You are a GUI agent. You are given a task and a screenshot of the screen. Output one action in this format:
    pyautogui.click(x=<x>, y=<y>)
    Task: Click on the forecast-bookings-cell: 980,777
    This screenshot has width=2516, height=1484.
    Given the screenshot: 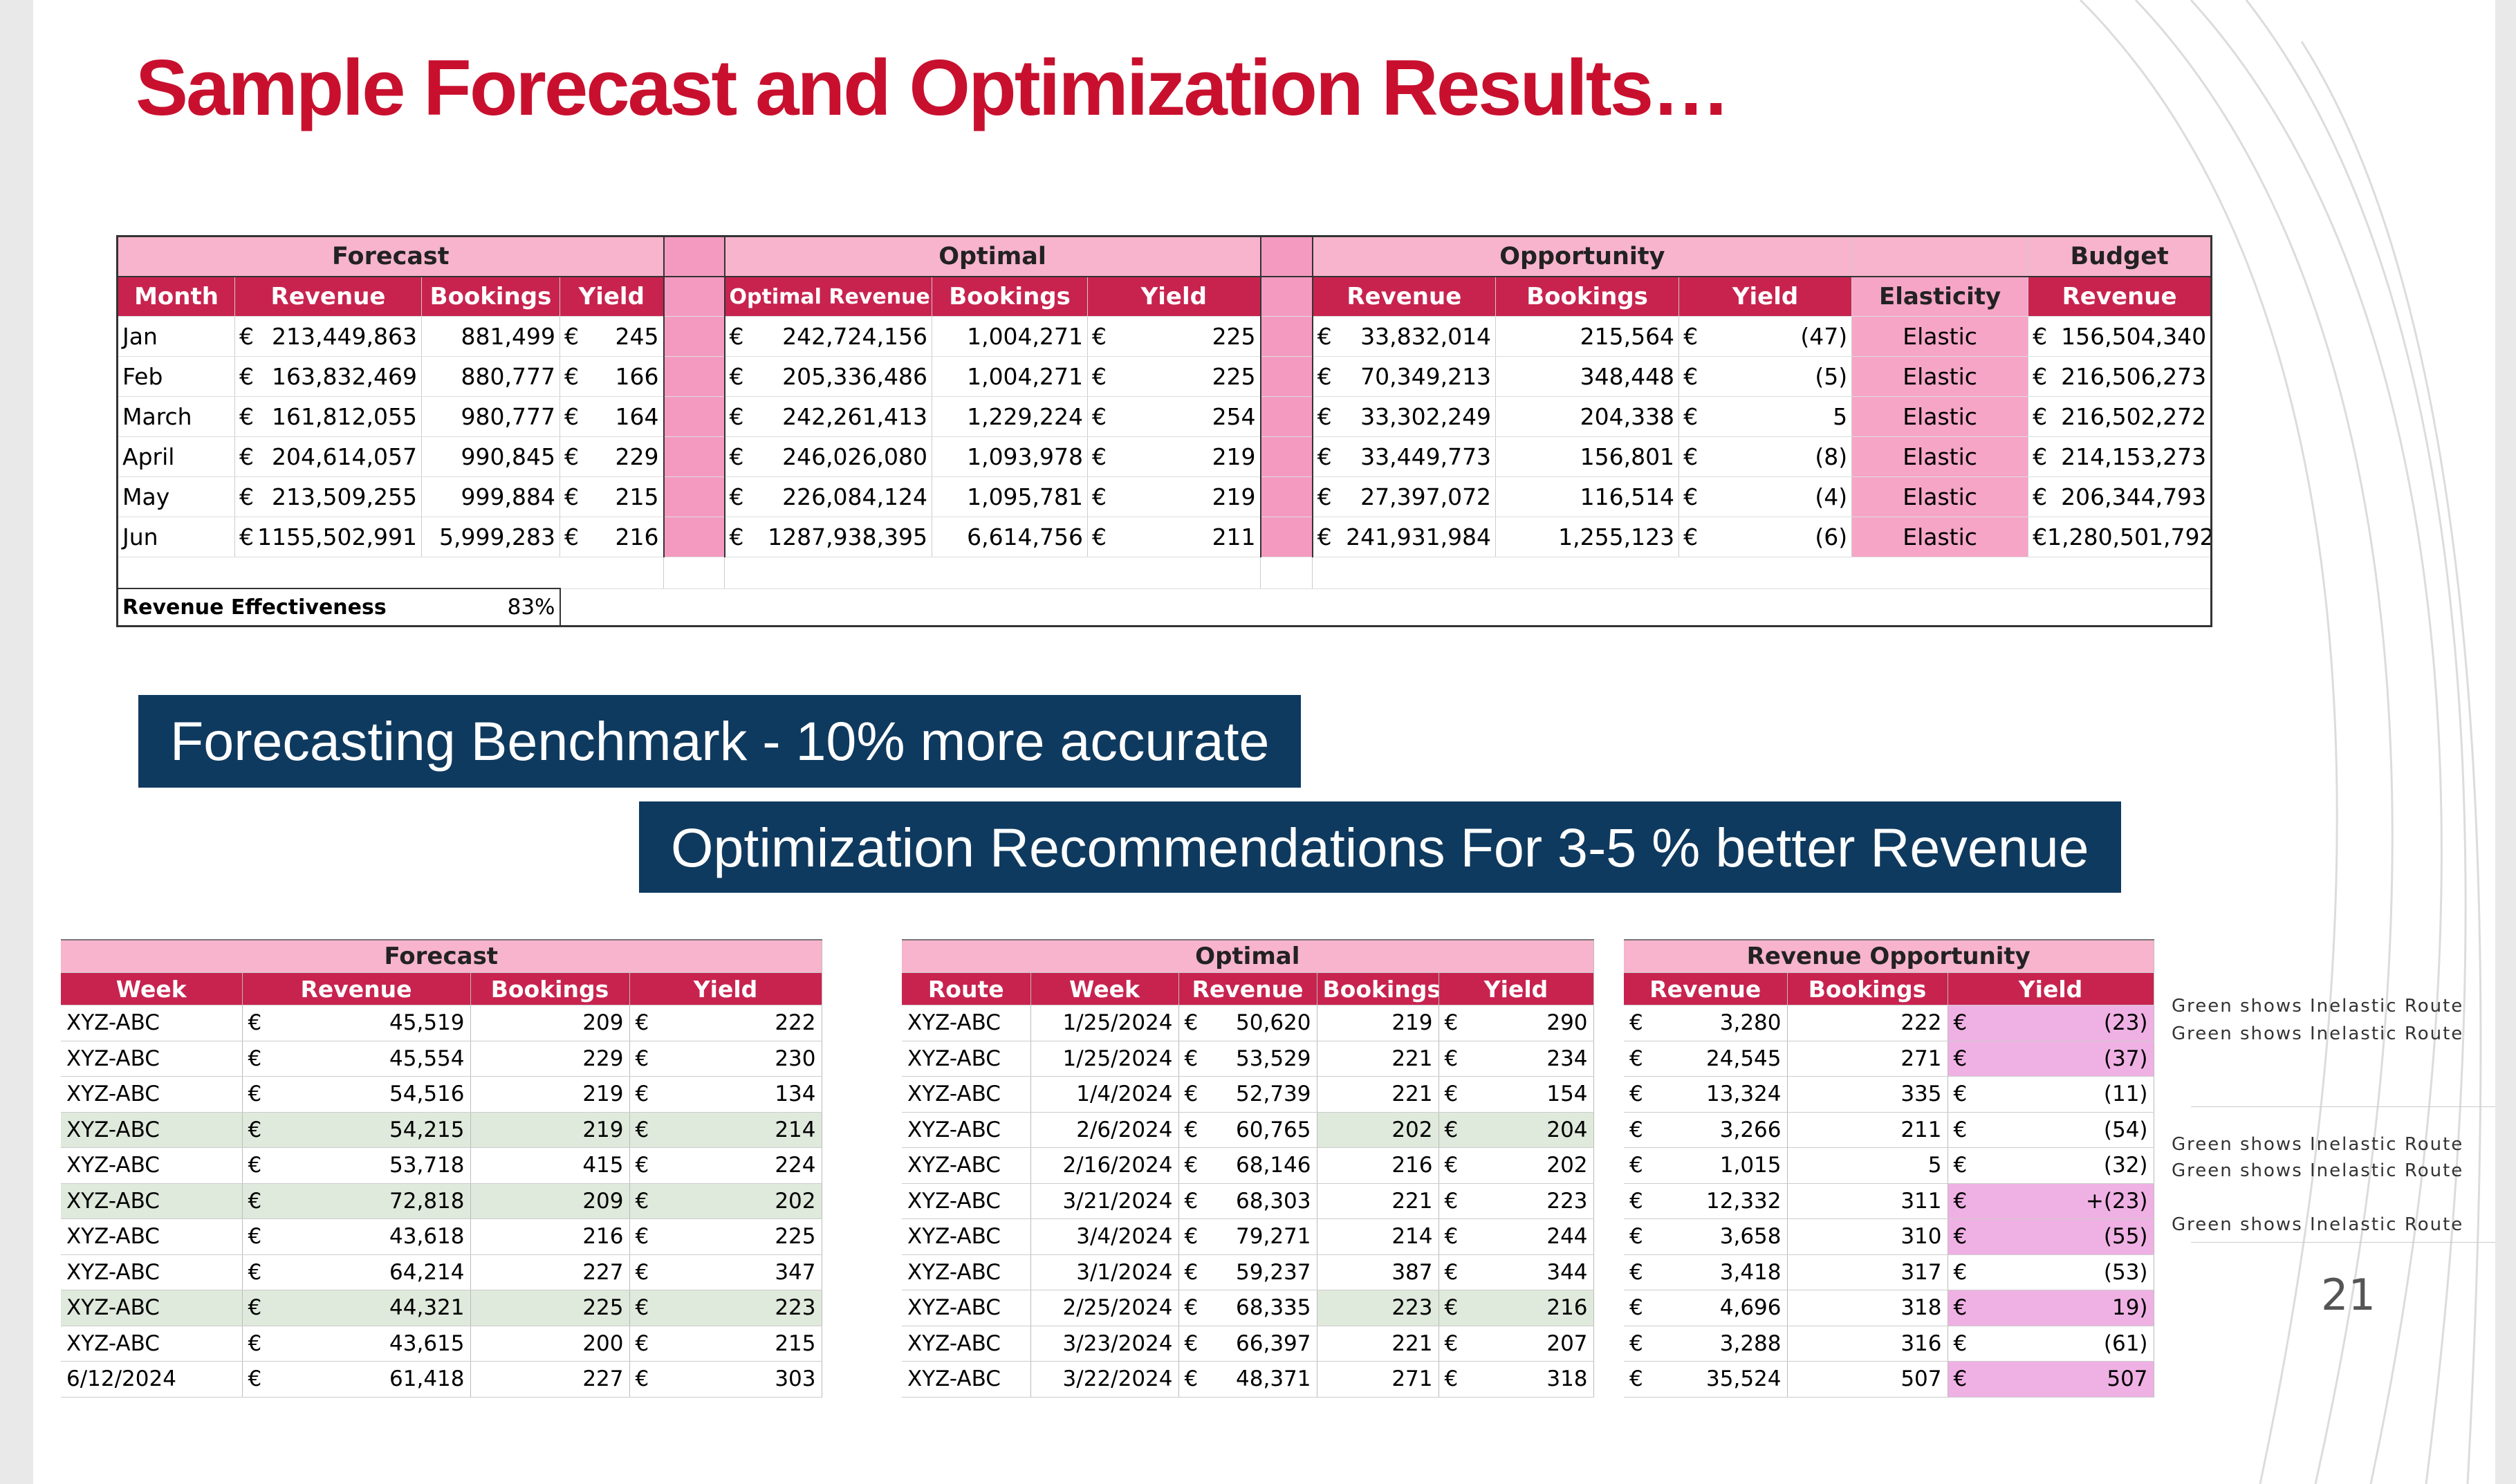 What is the action you would take?
    pyautogui.click(x=491, y=416)
    